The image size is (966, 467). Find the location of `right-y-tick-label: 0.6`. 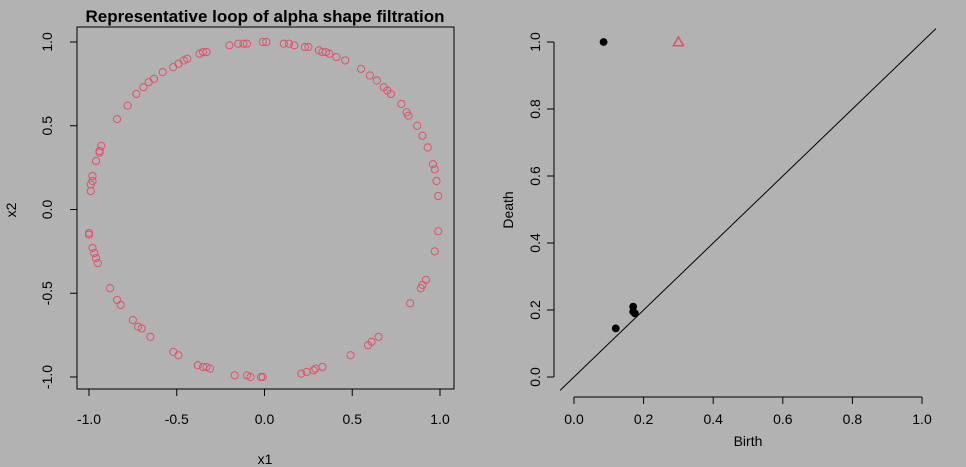

right-y-tick-label: 0.6 is located at coordinates (535, 176).